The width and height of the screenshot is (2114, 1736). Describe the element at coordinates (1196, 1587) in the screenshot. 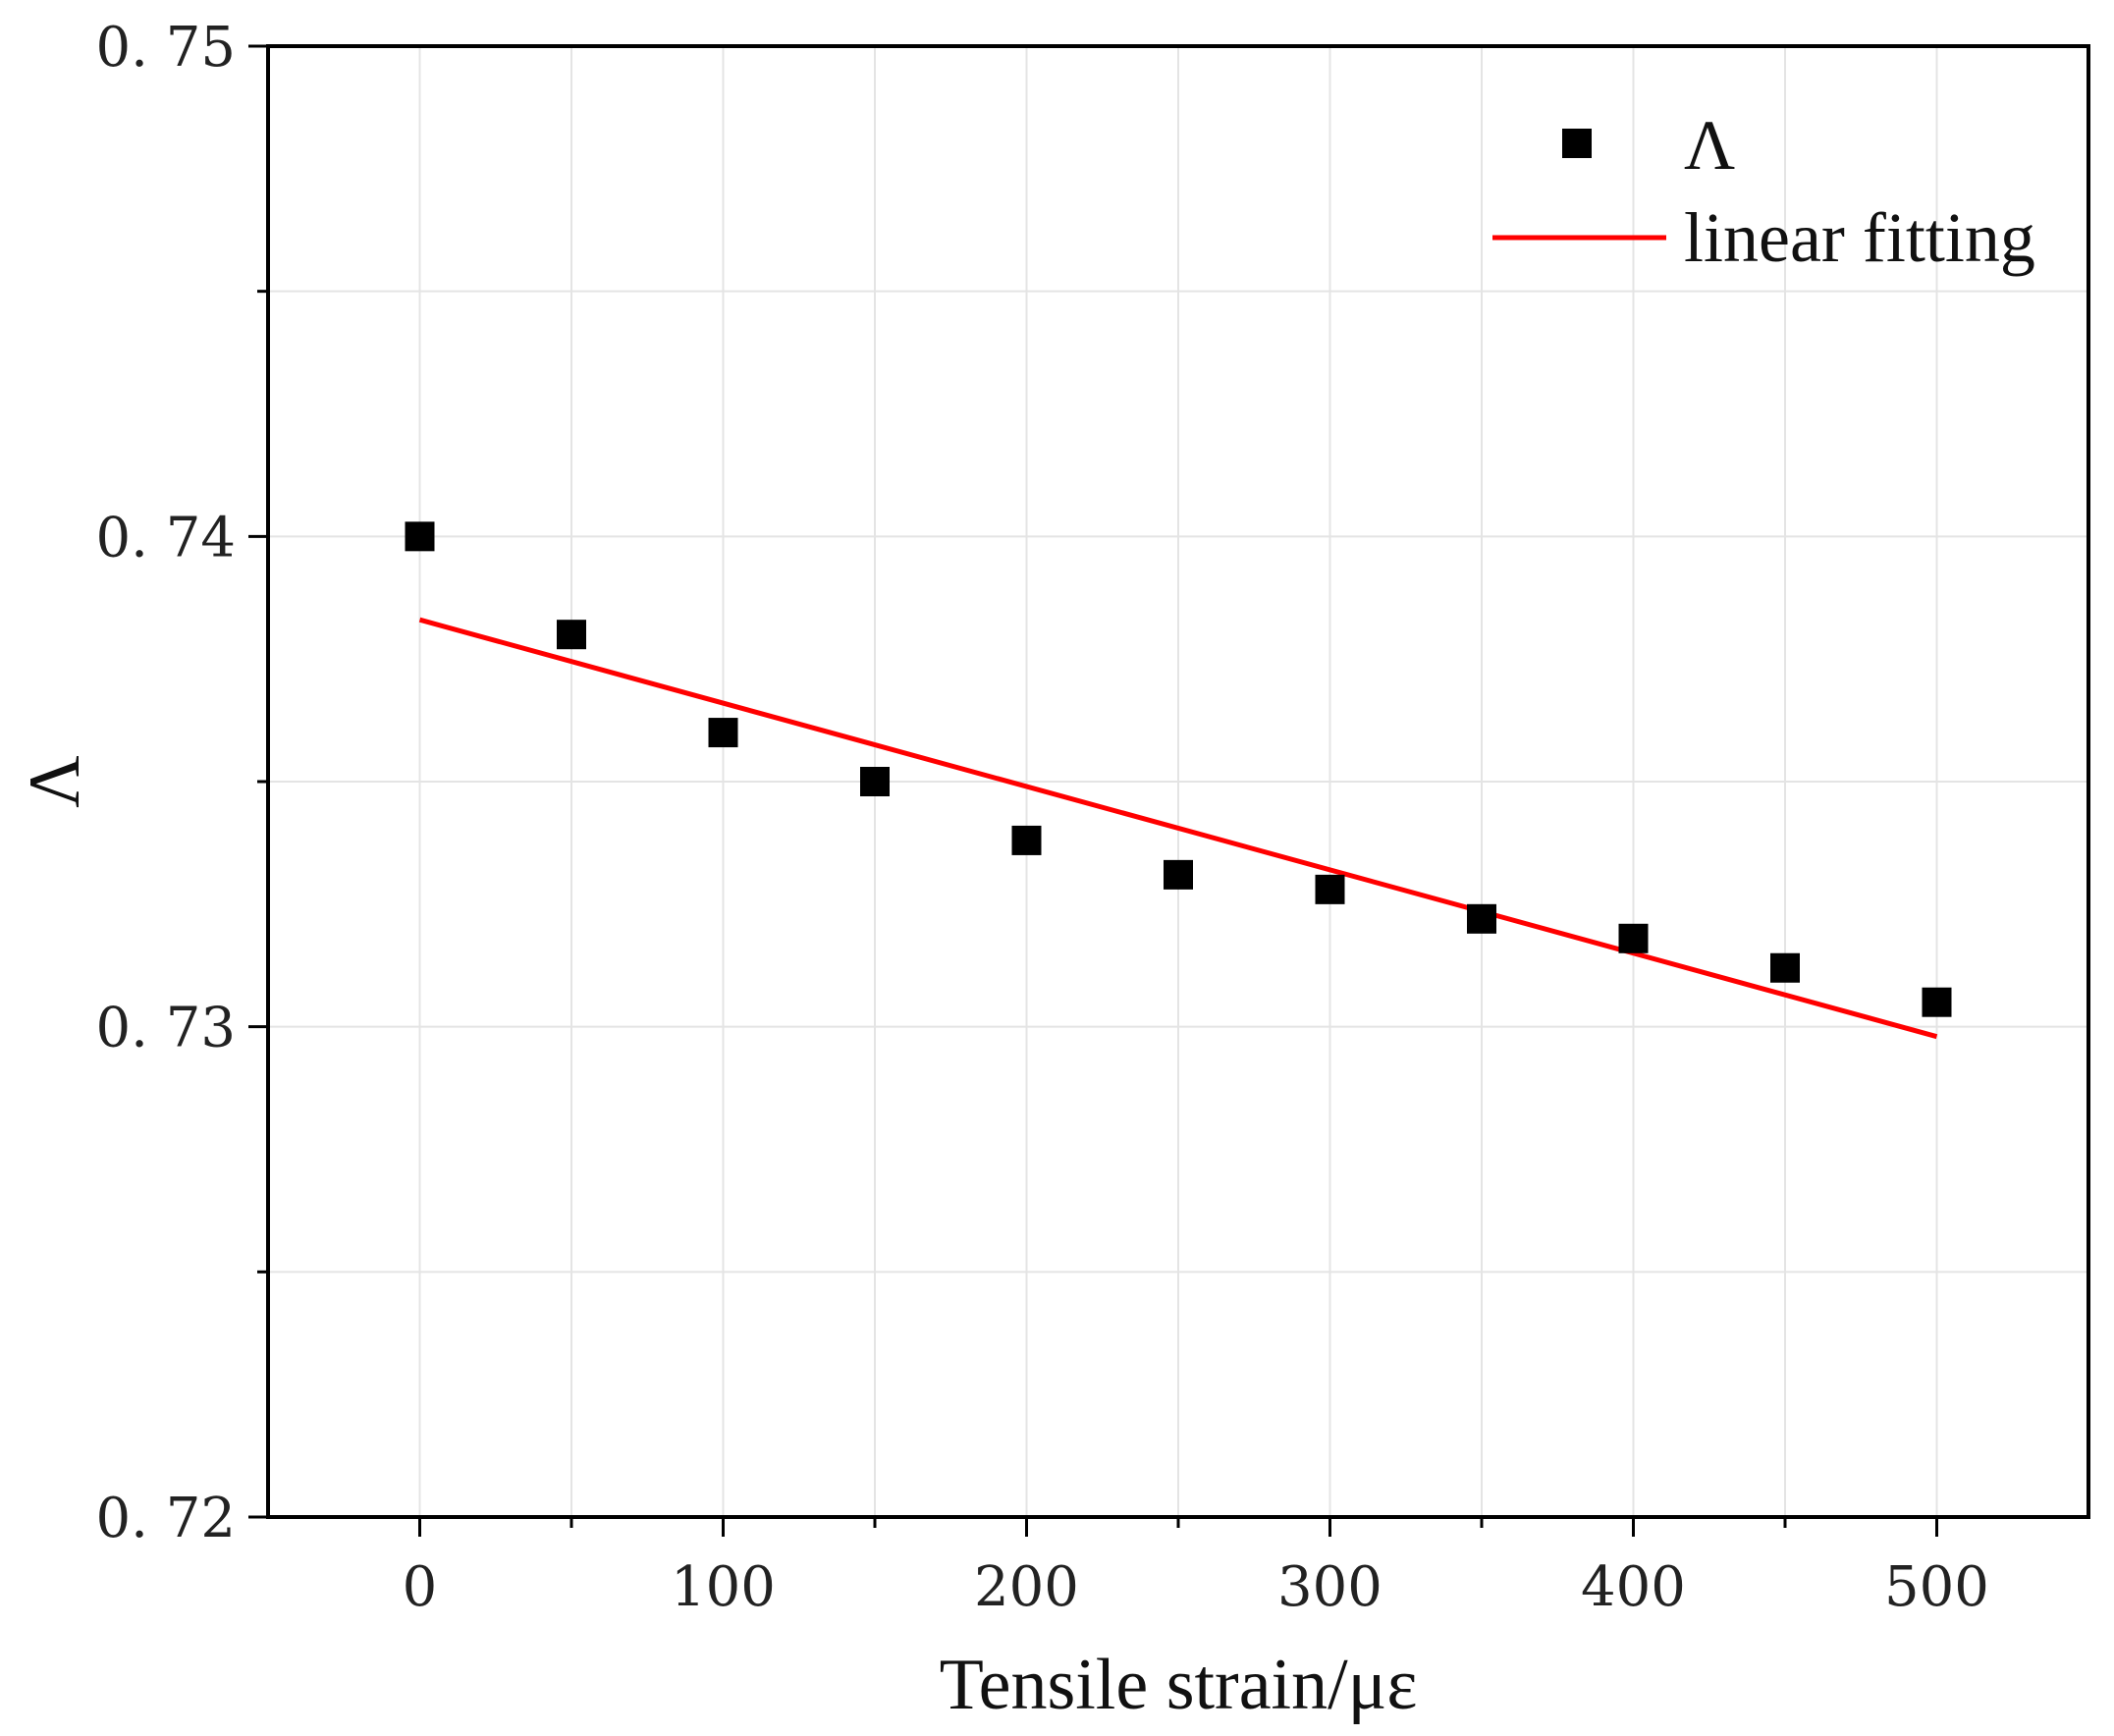

I see `x-tick-labels: 0 100 200 300 400 500` at that location.